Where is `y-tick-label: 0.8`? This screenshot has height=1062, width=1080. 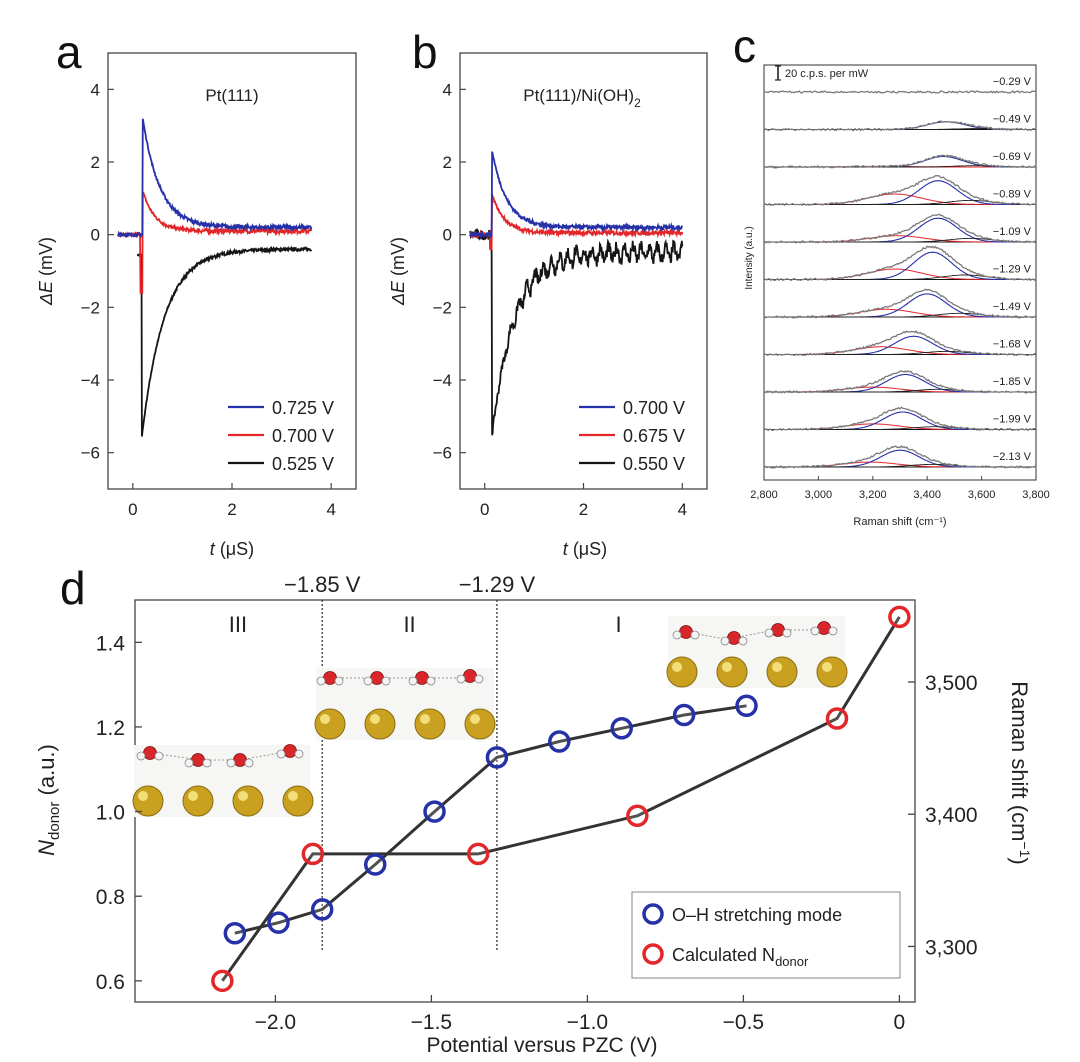
y-tick-label: 0.8 is located at coordinates (110, 897).